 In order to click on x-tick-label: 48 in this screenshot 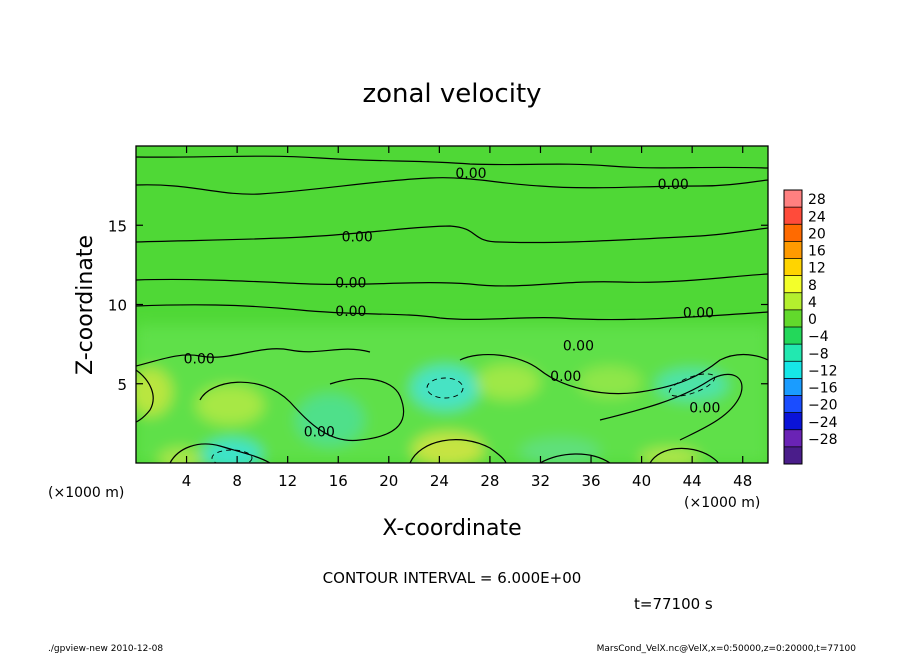, I will do `click(742, 481)`.